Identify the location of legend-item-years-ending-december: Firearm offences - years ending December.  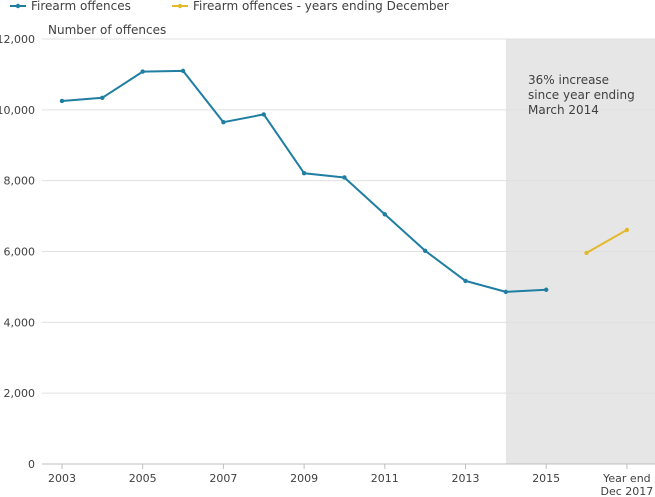
(310, 6).